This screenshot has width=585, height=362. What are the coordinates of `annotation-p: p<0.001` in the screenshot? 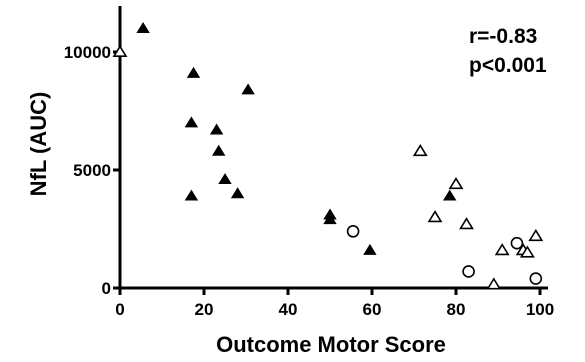 It's located at (508, 65).